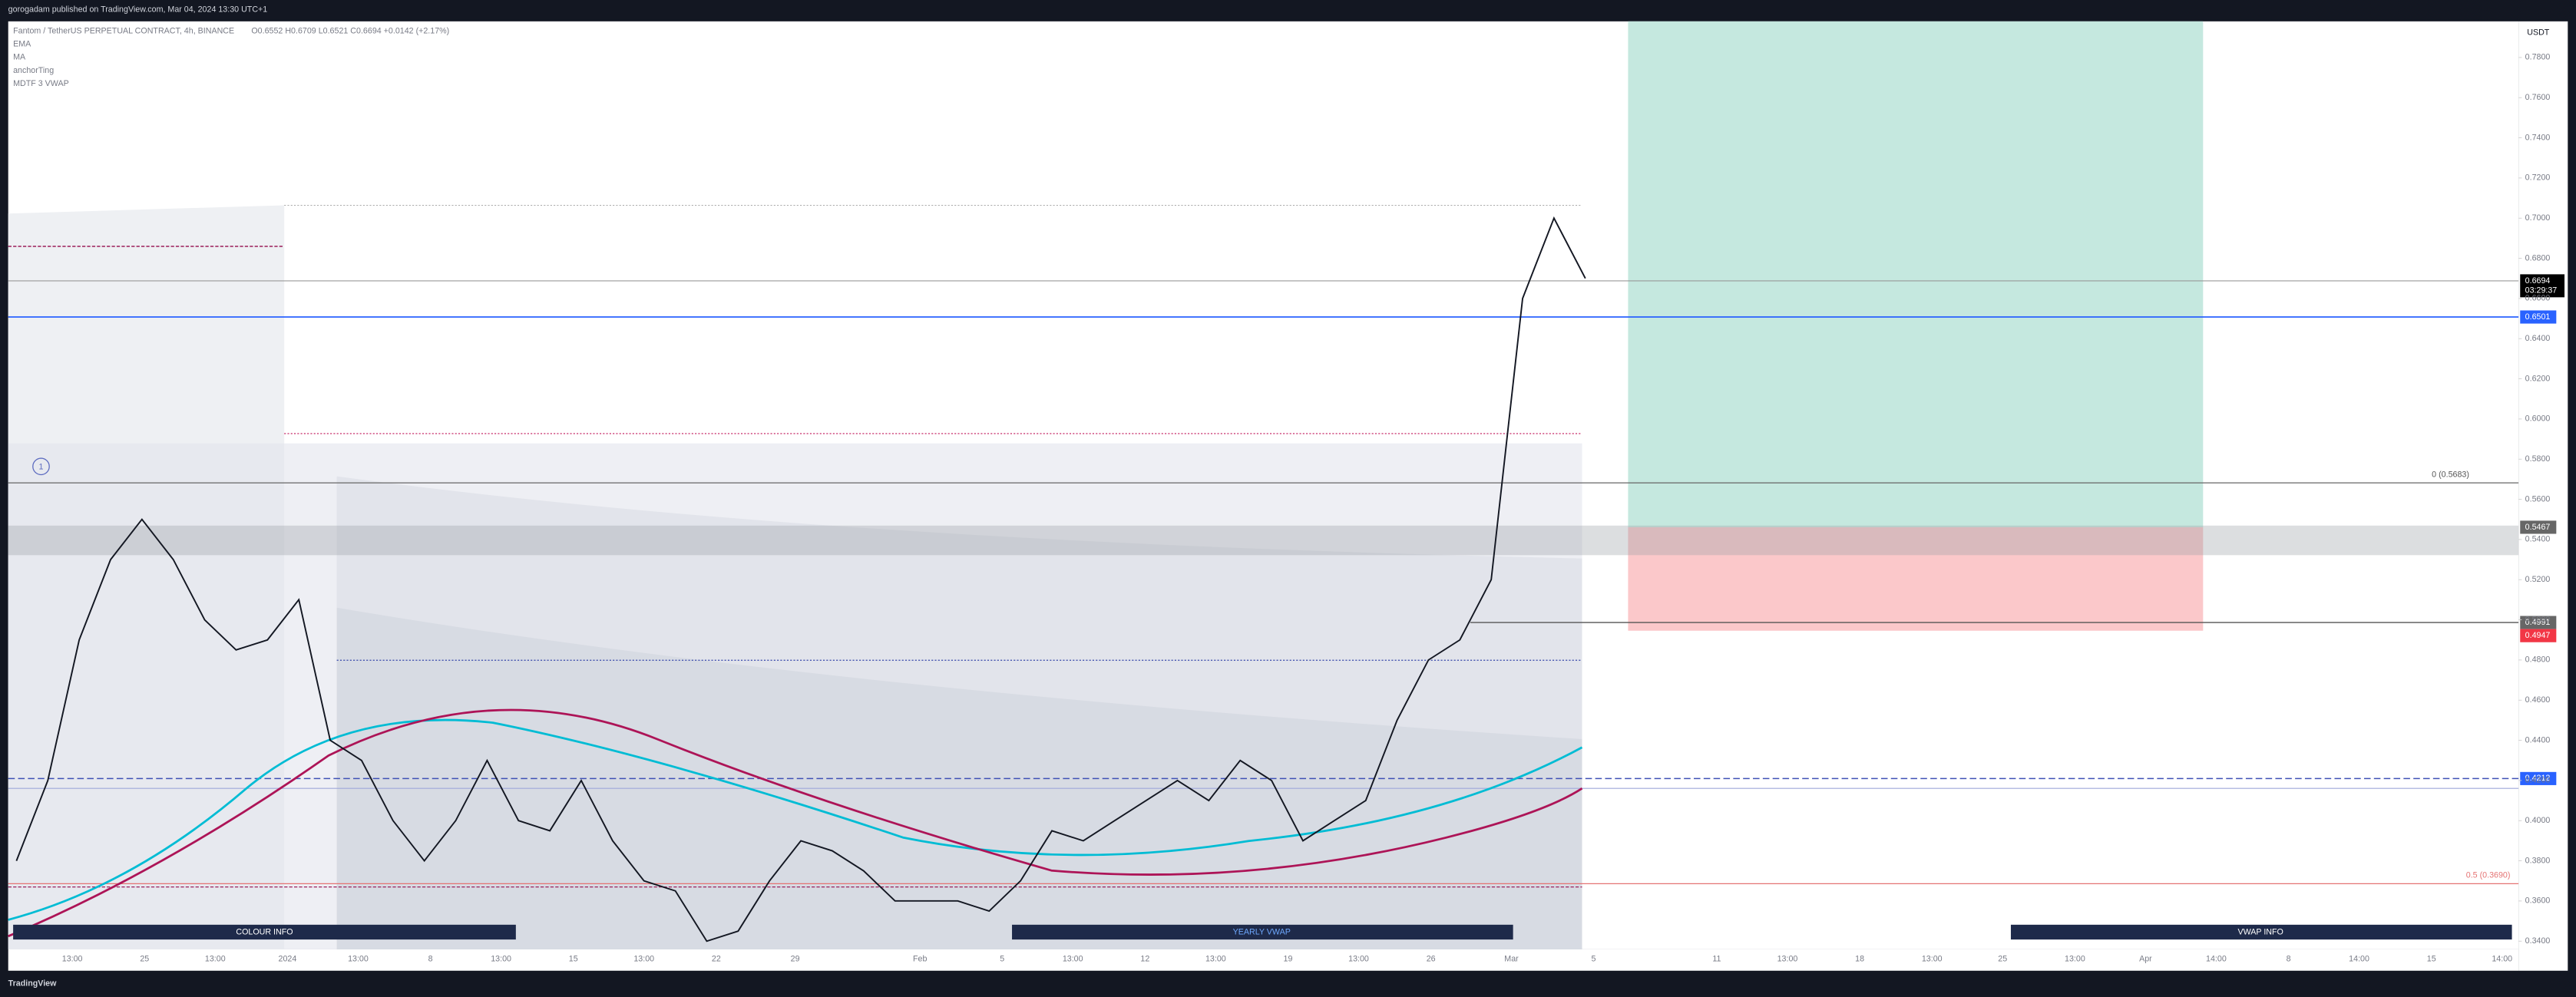 The width and height of the screenshot is (2576, 997). I want to click on brand: TradingView, so click(32, 984).